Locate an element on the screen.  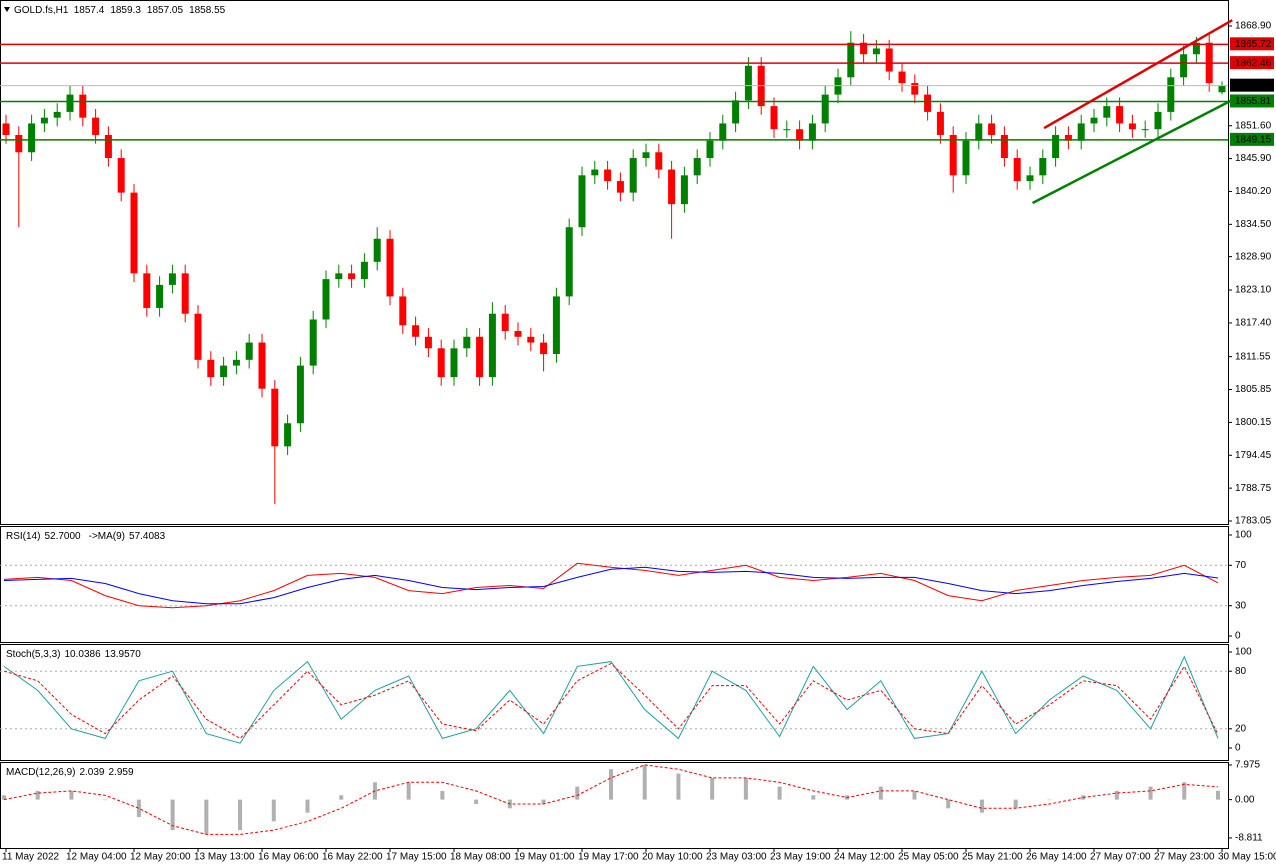
price-tag is located at coordinates (1252, 85).